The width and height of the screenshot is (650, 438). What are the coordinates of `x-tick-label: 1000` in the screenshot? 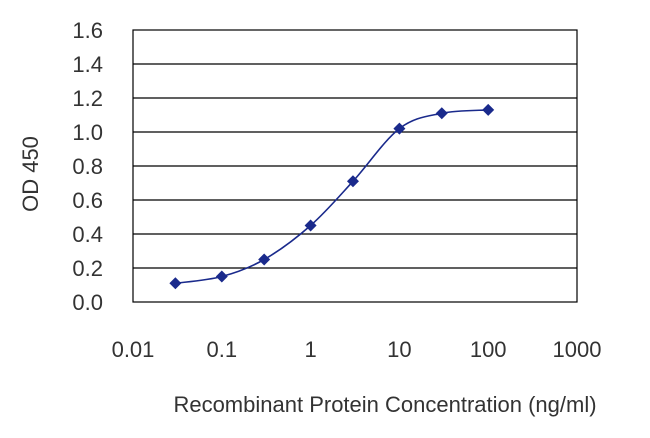 It's located at (577, 349).